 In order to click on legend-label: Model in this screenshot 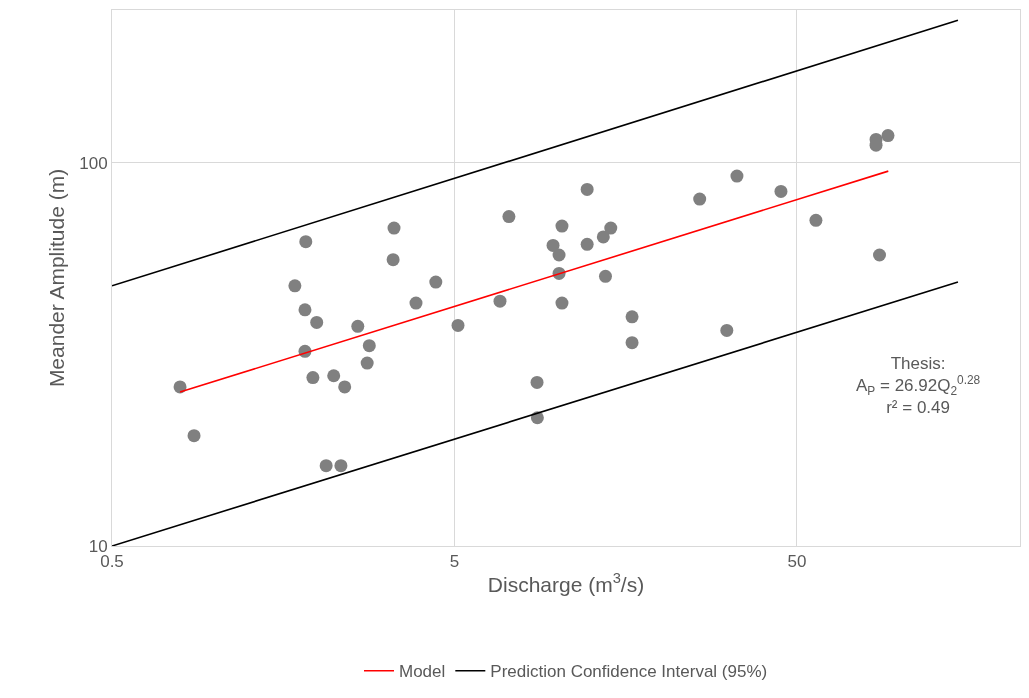, I will do `click(422, 672)`.